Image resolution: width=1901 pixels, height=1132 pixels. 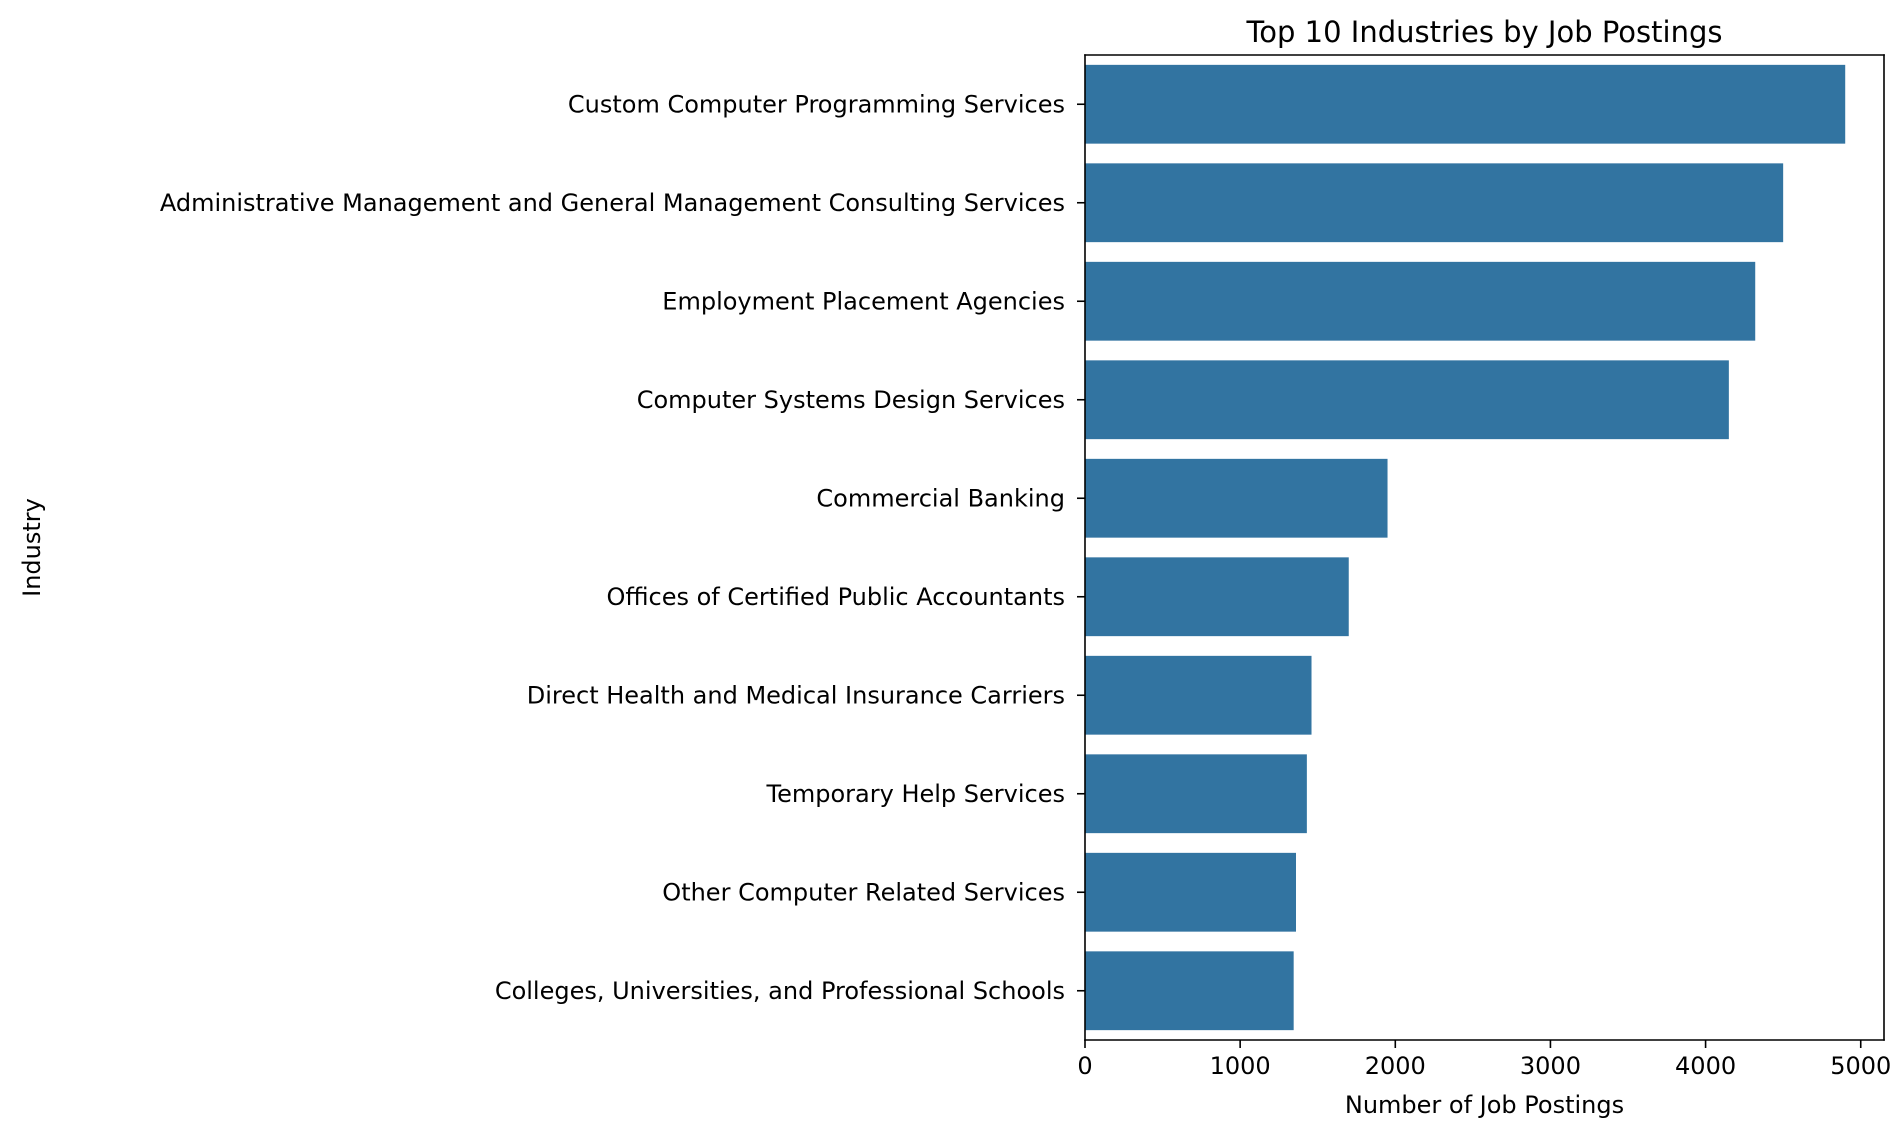 What do you see at coordinates (940, 498) in the screenshot?
I see `y-tick-label: Commercial Banking` at bounding box center [940, 498].